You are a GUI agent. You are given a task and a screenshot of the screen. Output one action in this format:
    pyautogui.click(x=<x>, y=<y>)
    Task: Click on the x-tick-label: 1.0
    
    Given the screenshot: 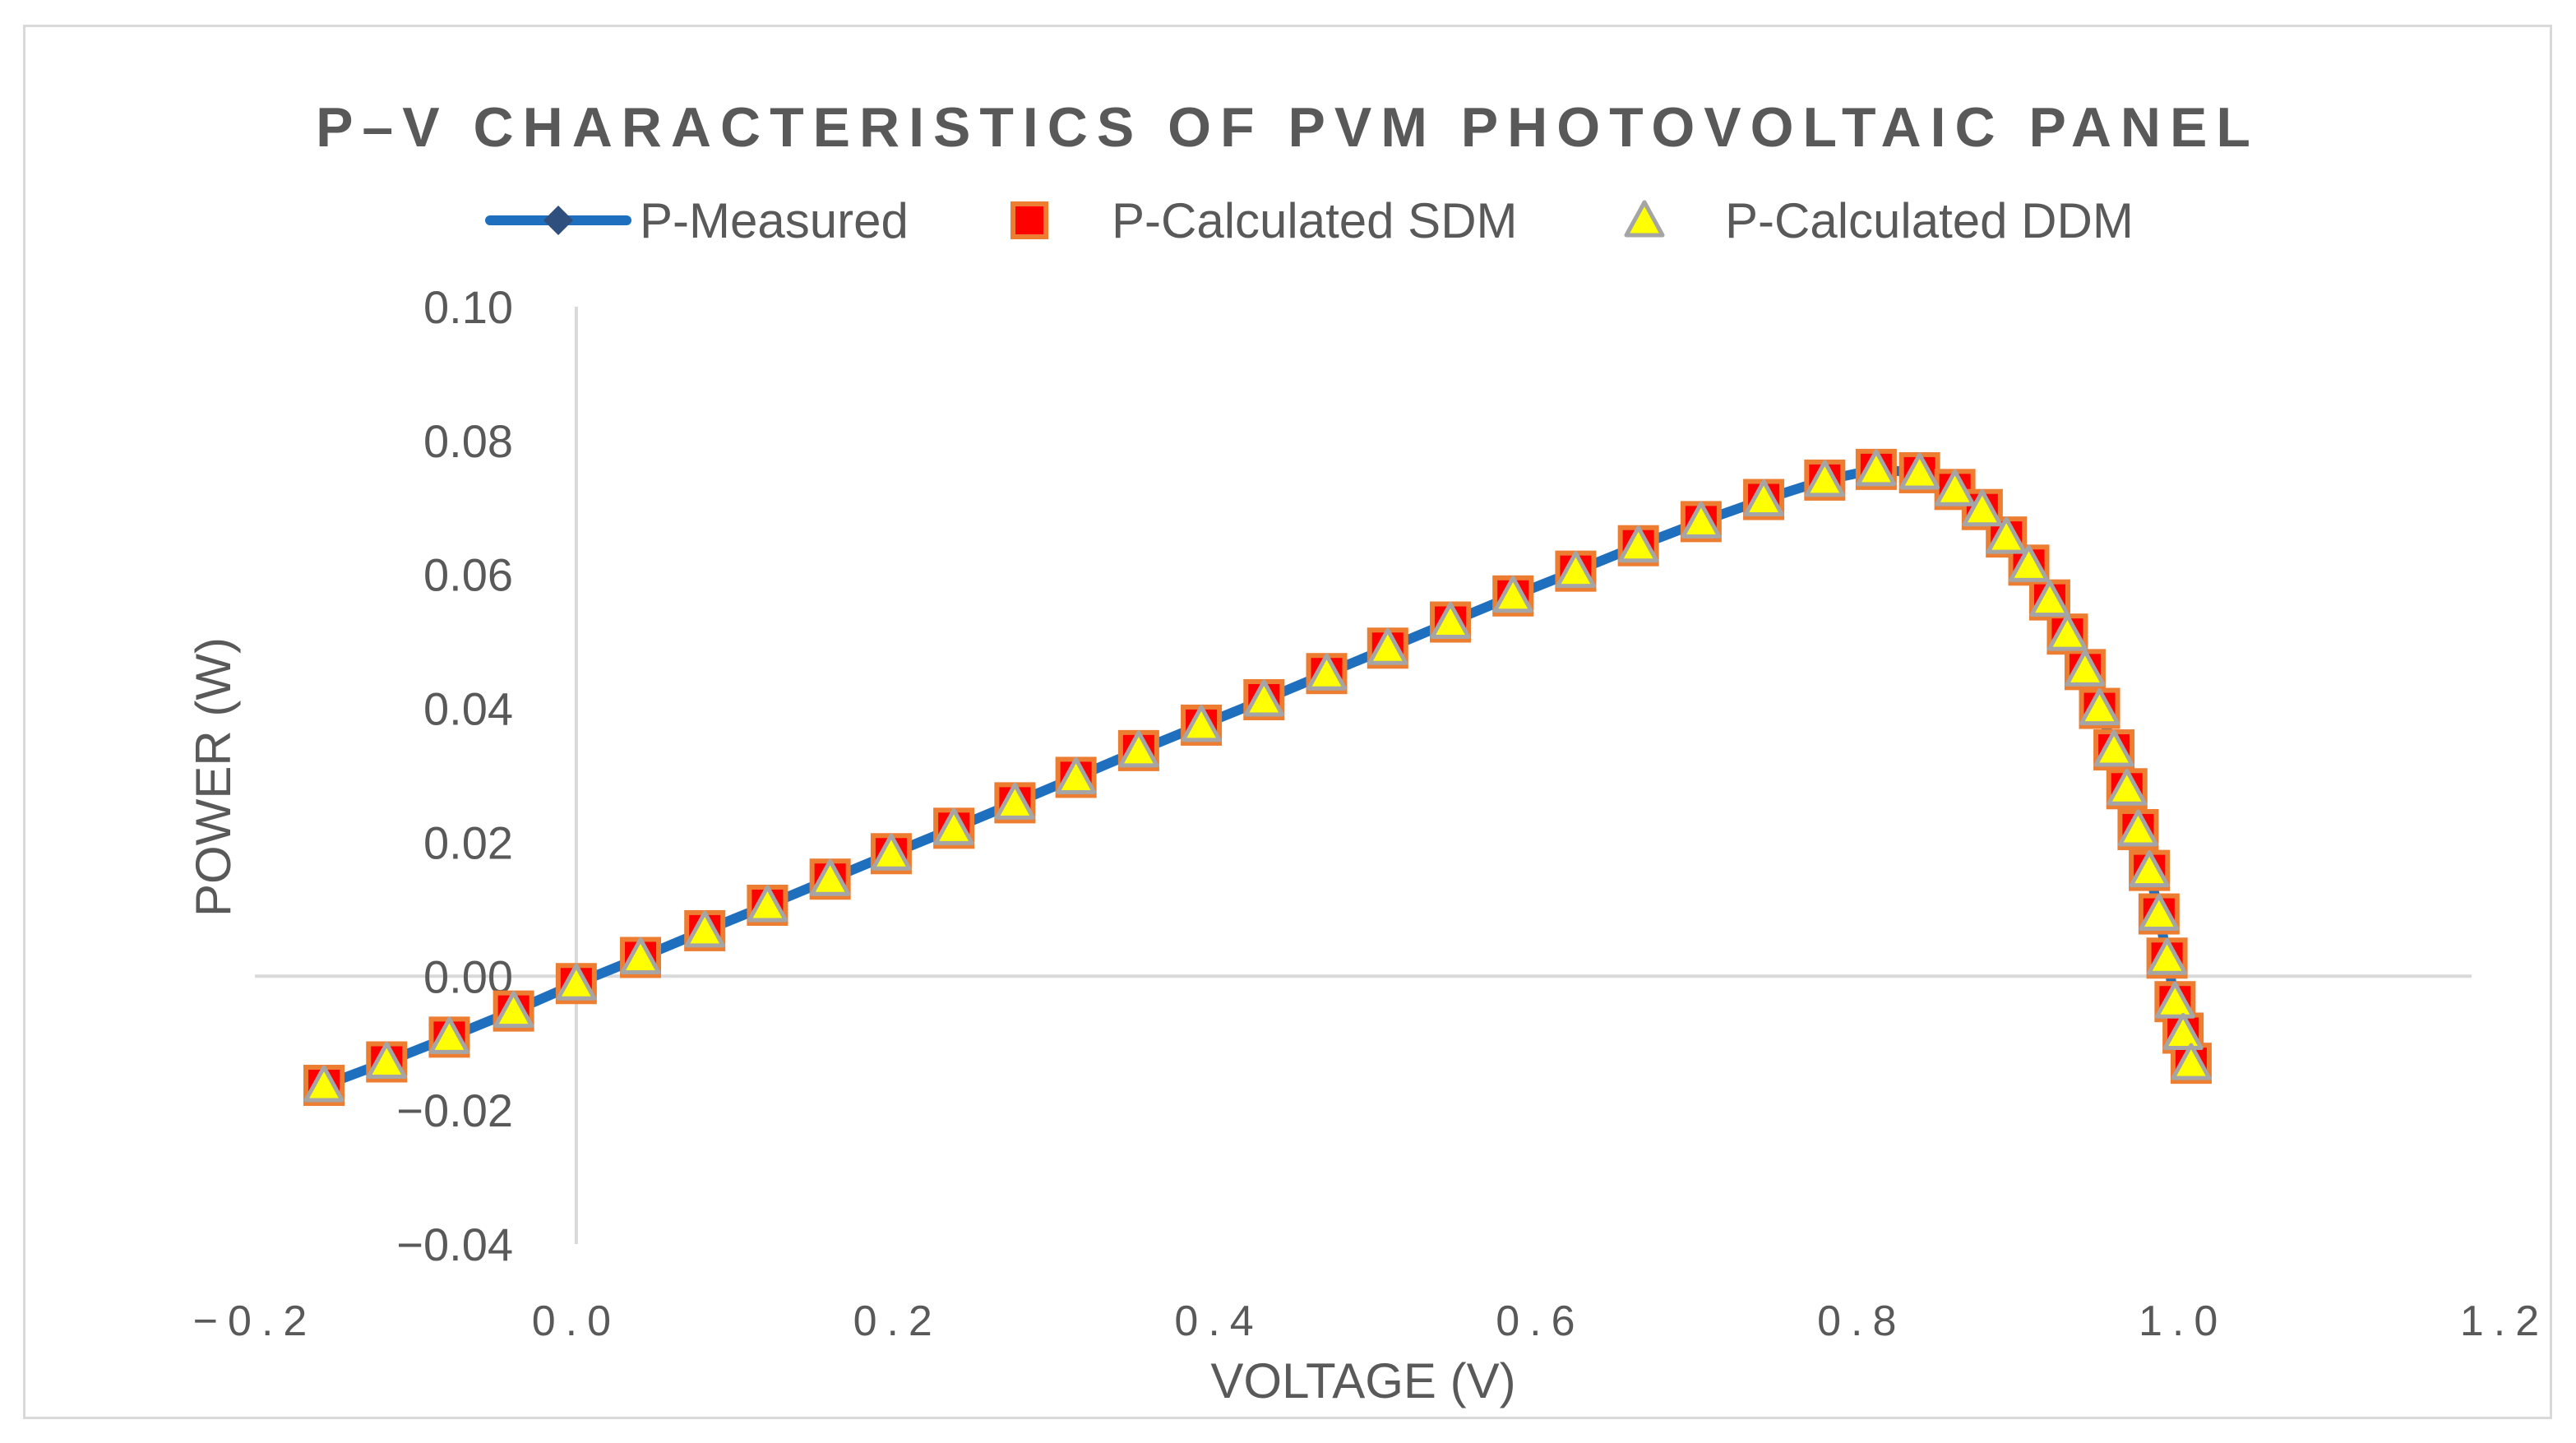 What is the action you would take?
    pyautogui.click(x=2183, y=1321)
    